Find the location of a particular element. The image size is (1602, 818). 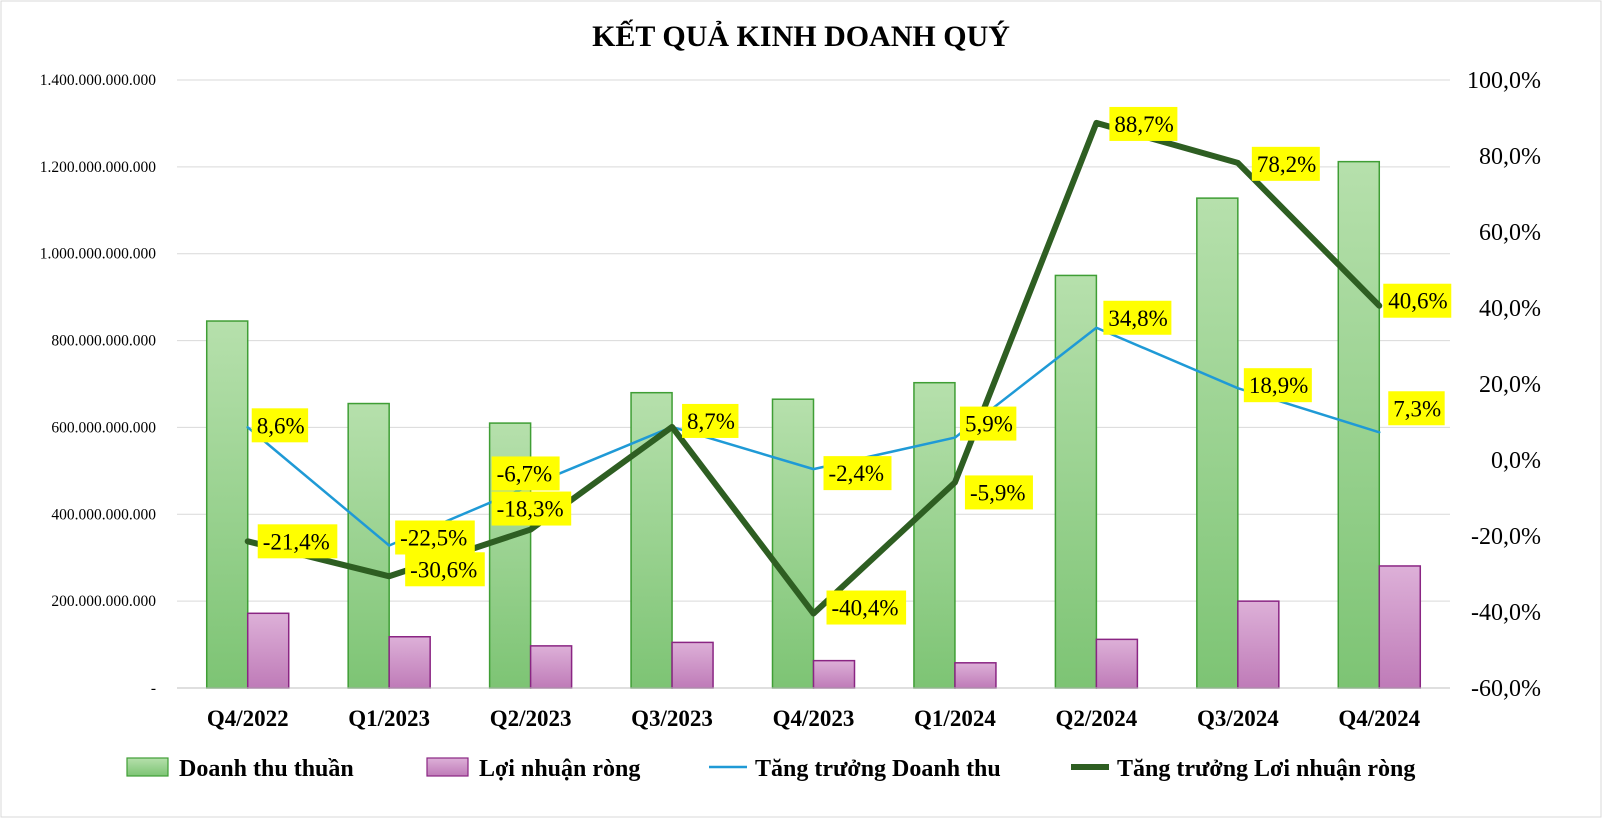

legend-item-loi-nhuan-rong: Lợi nhuận ròng is located at coordinates (533, 769).